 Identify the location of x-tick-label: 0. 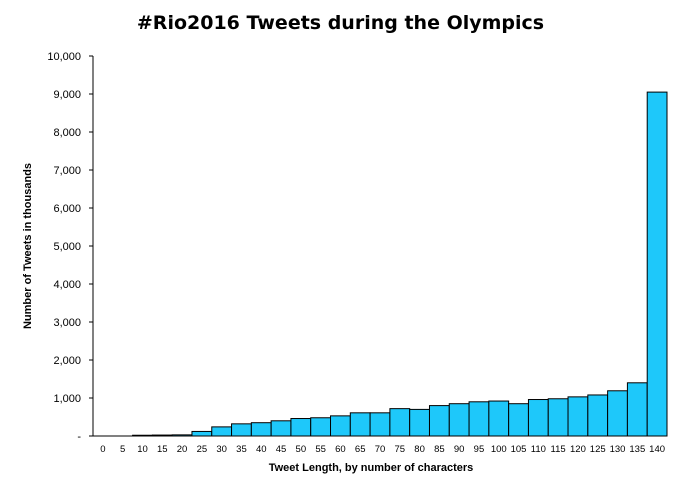
(102, 449).